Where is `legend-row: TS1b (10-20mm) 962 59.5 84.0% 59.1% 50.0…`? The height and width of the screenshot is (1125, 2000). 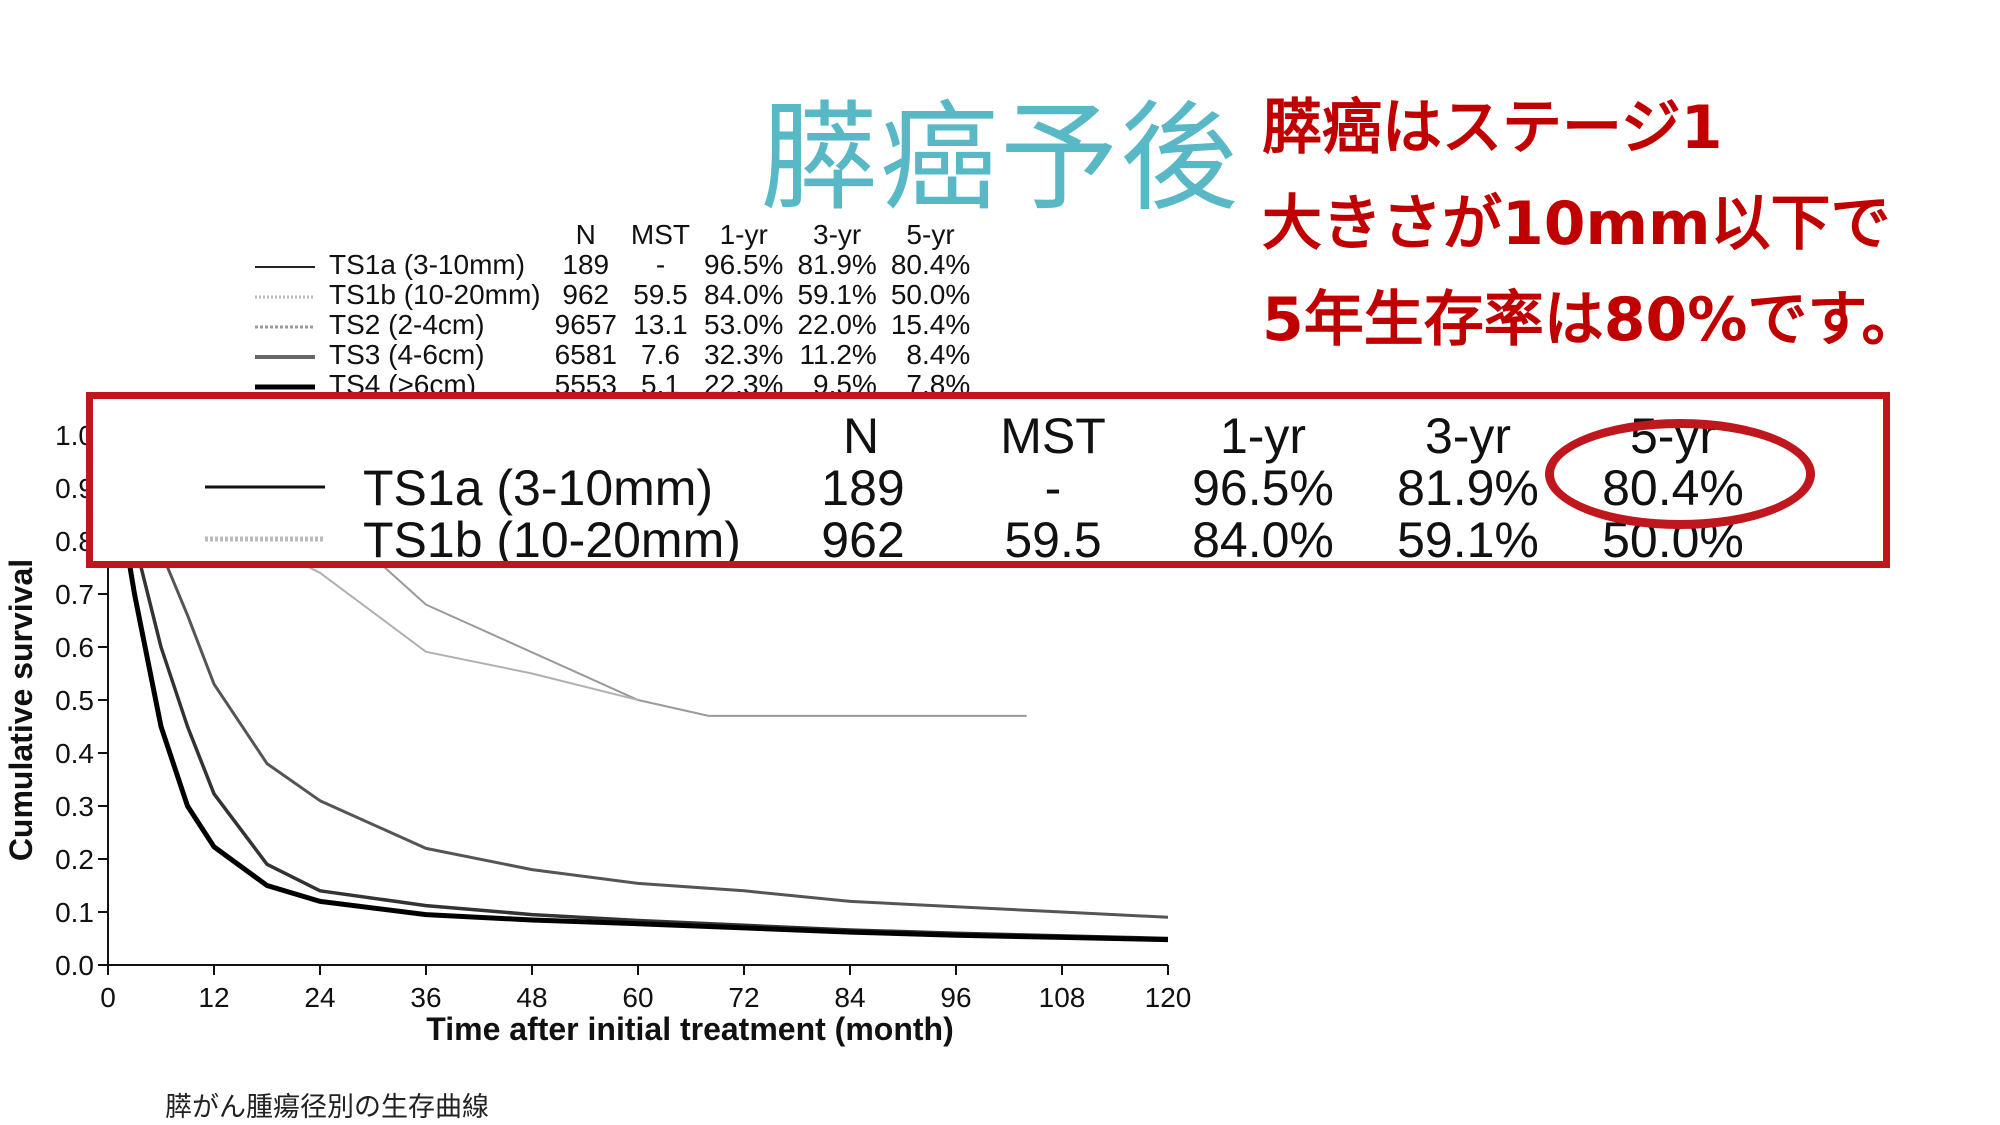
legend-row: TS1b (10-20mm) 962 59.5 84.0% 59.1% 50.0… is located at coordinates (619, 295).